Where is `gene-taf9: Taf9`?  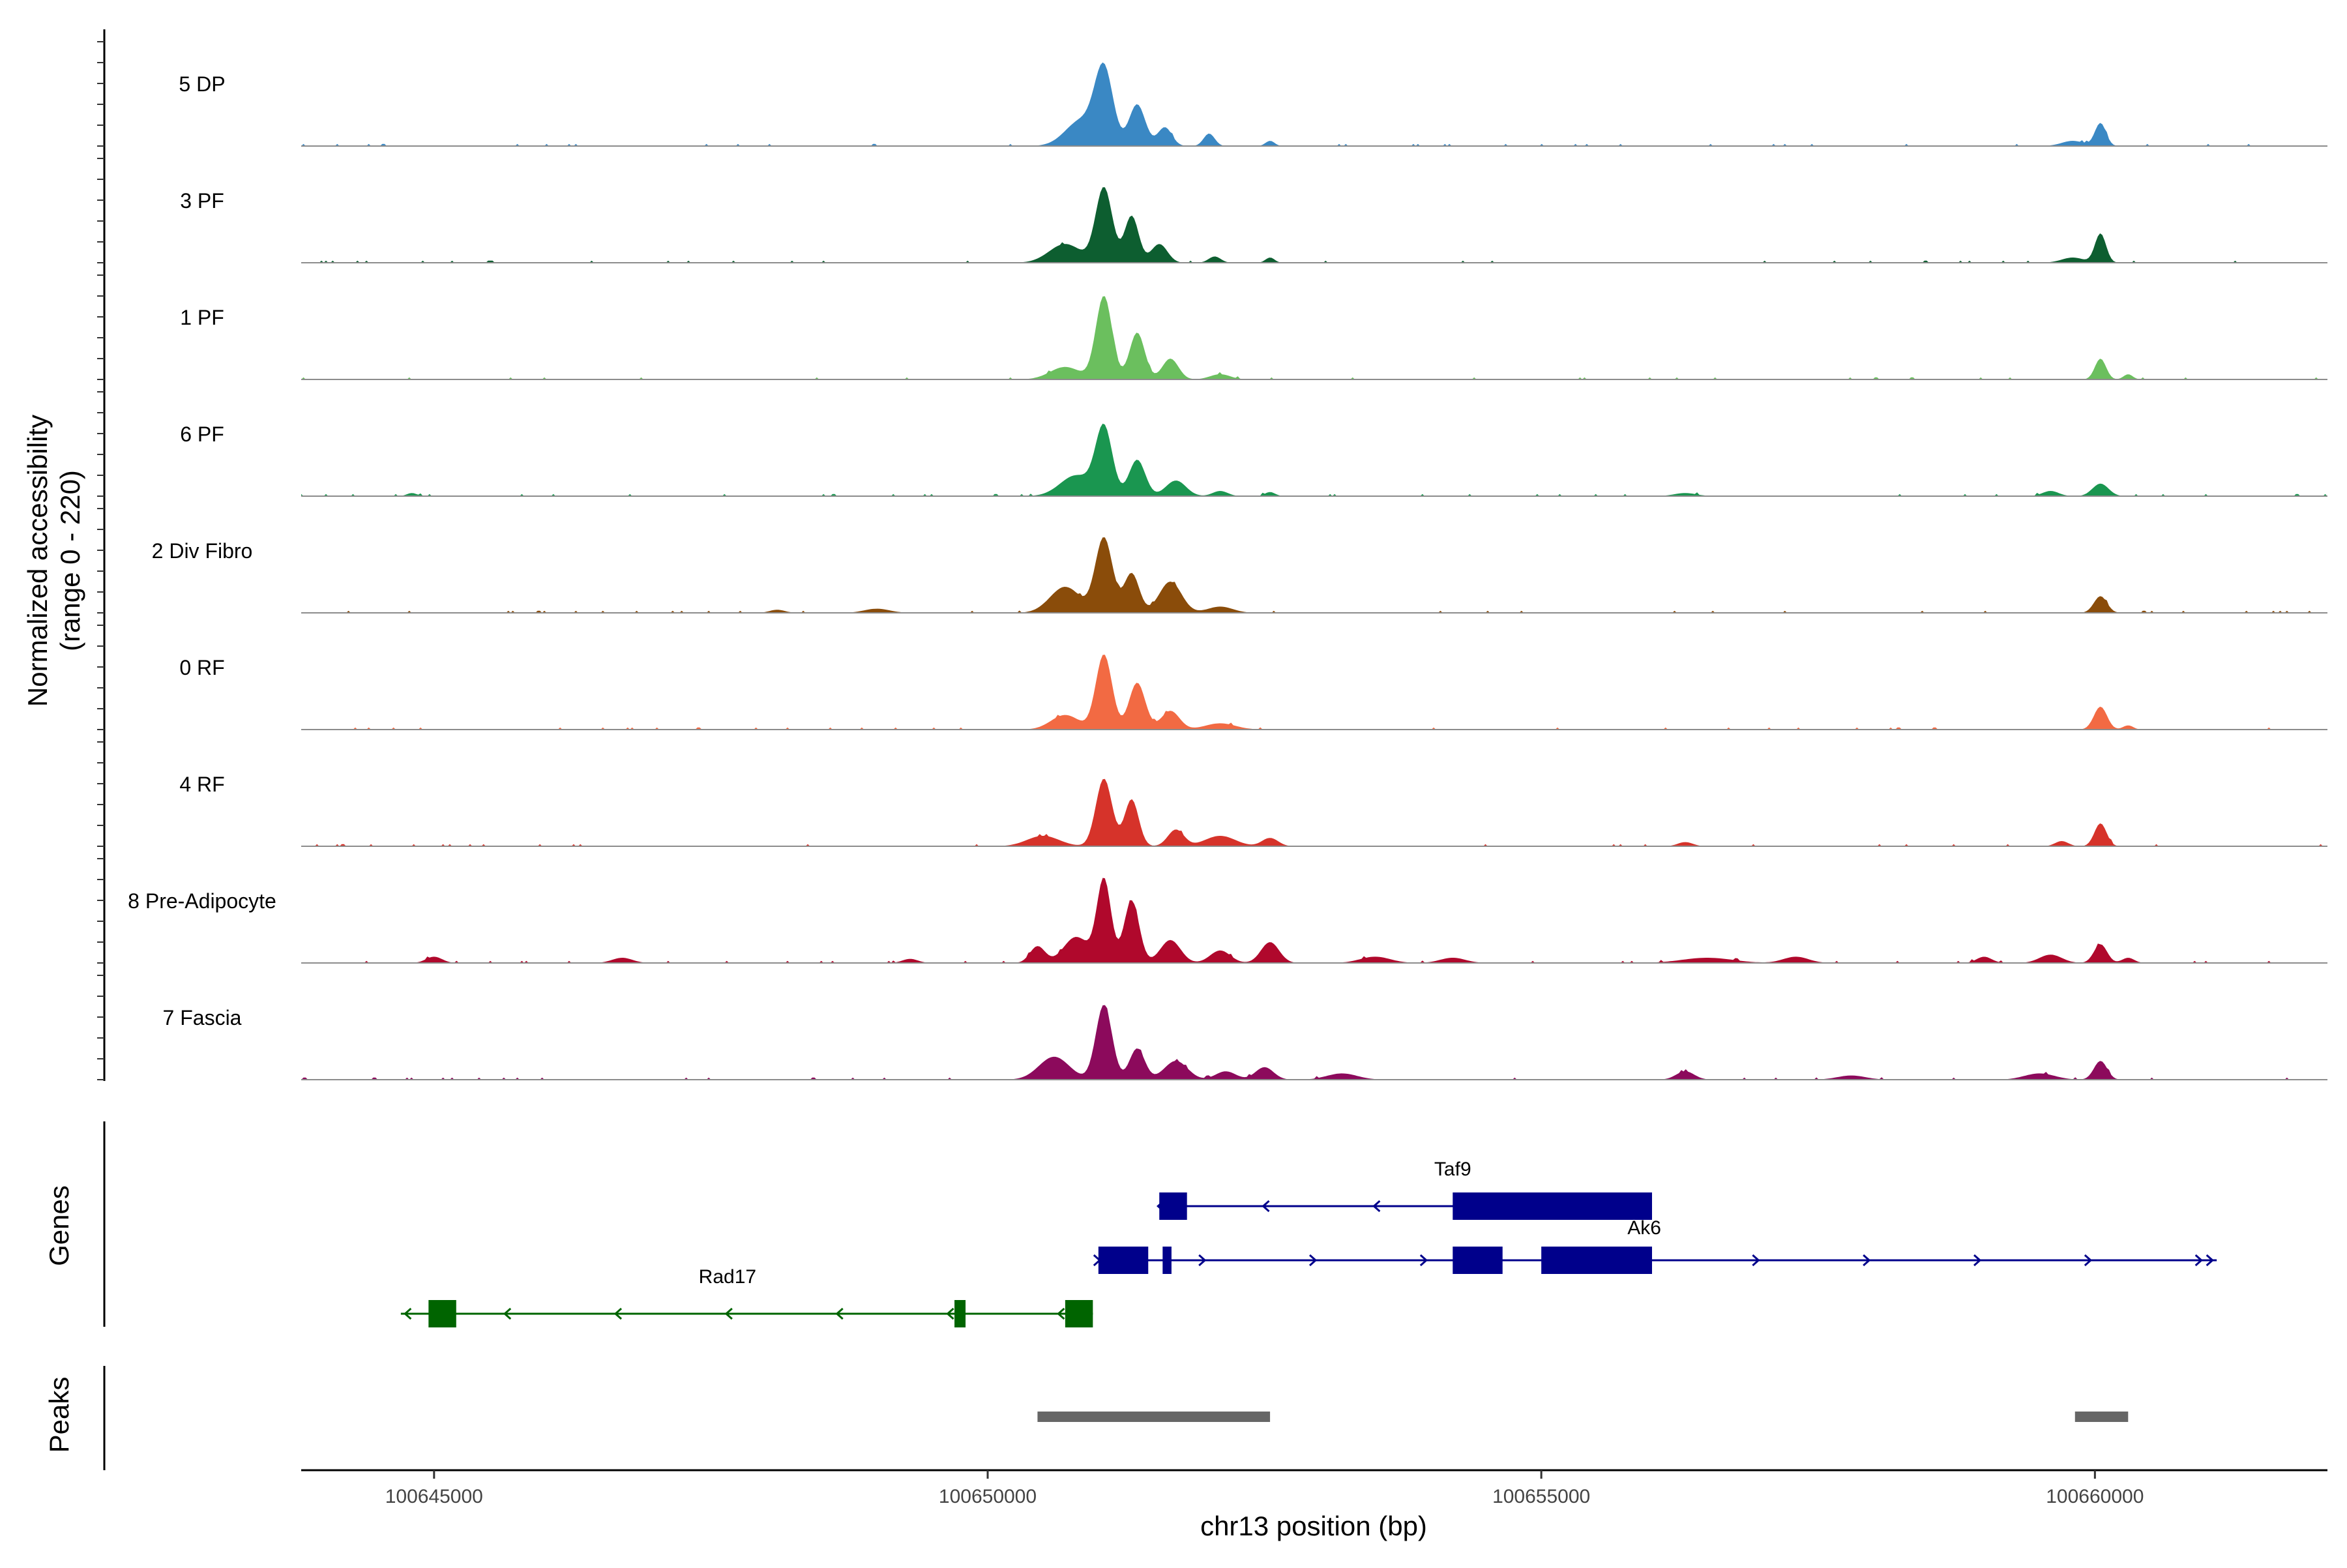 gene-taf9: Taf9 is located at coordinates (1404, 1190).